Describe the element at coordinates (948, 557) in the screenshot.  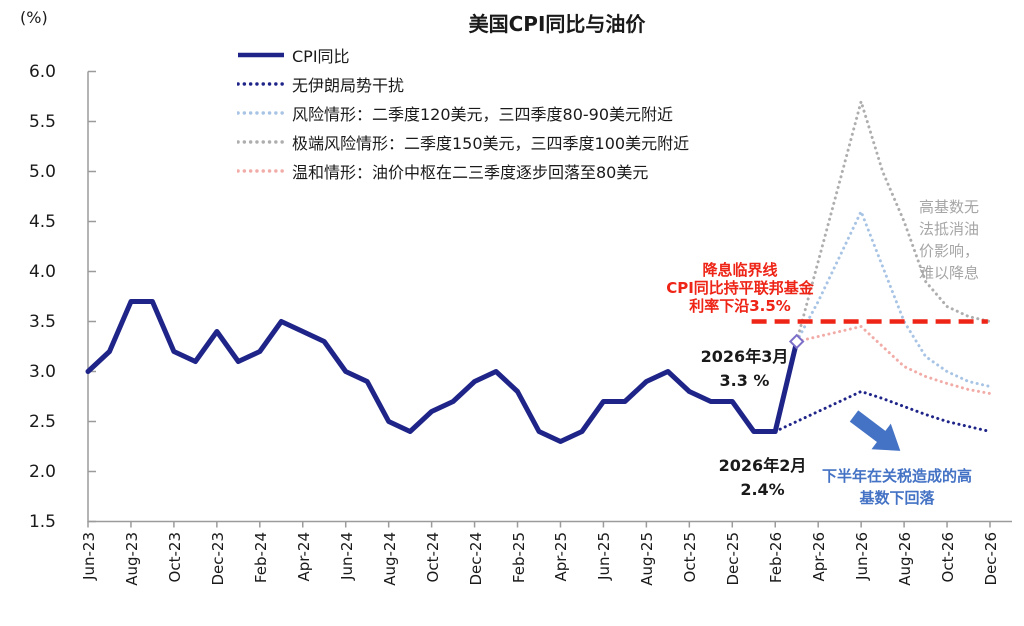
I see `x-tick-label: Oct-26` at that location.